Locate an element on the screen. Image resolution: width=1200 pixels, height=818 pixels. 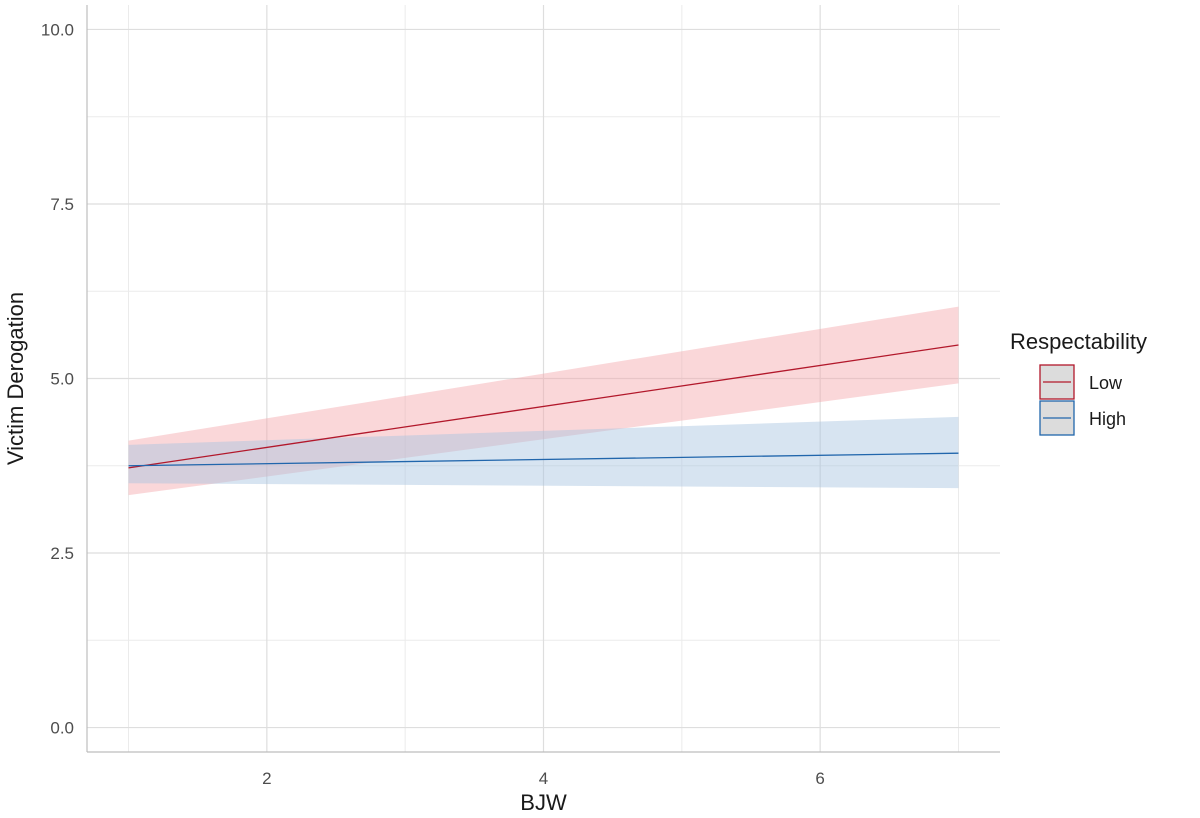
legend-label-high: High is located at coordinates (1107, 419).